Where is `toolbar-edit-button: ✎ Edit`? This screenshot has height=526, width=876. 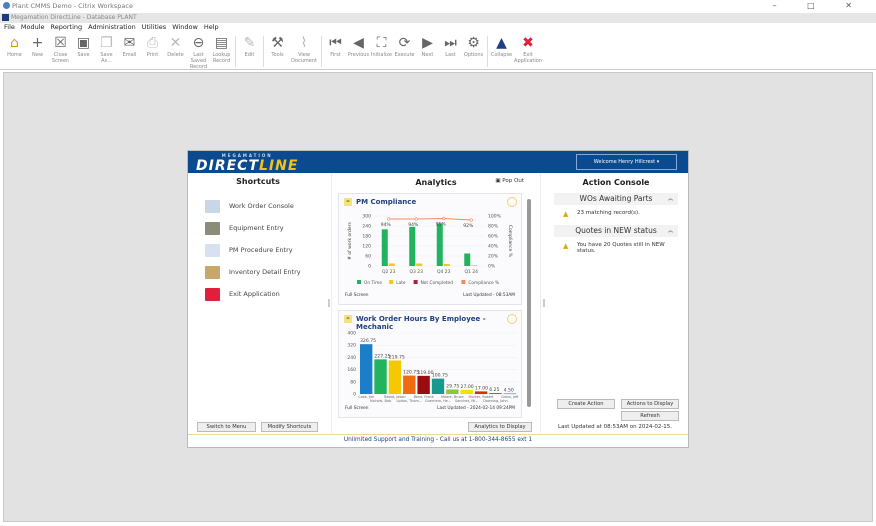
toolbar-edit-button: ✎ Edit is located at coordinates (249, 51).